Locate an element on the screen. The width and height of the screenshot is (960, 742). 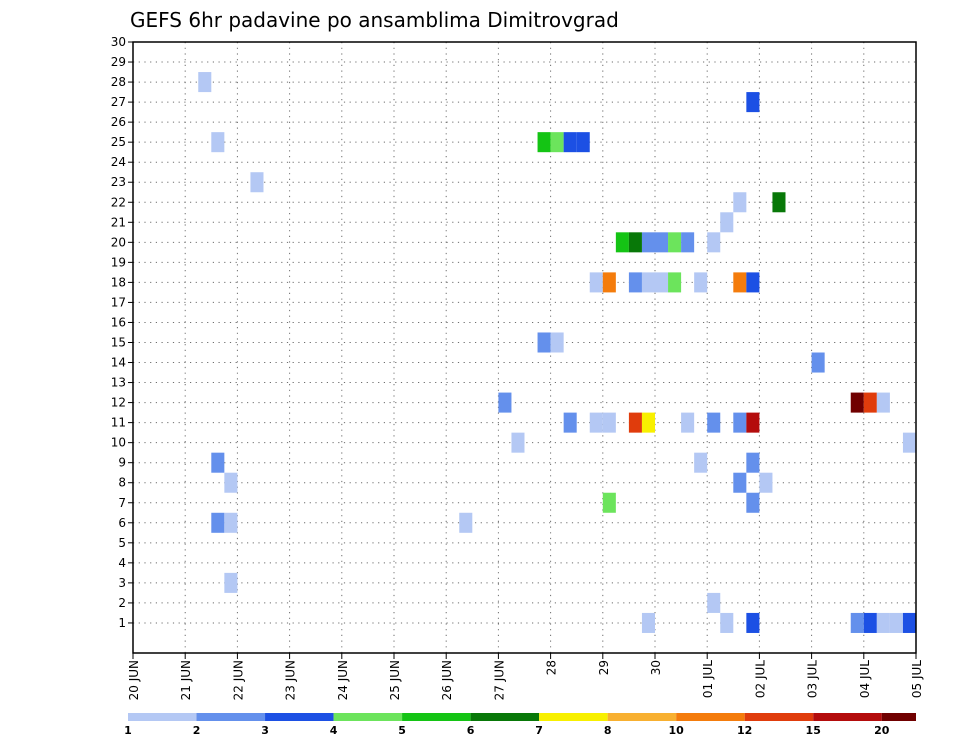
colorbar-label: 2 is located at coordinates (197, 730).